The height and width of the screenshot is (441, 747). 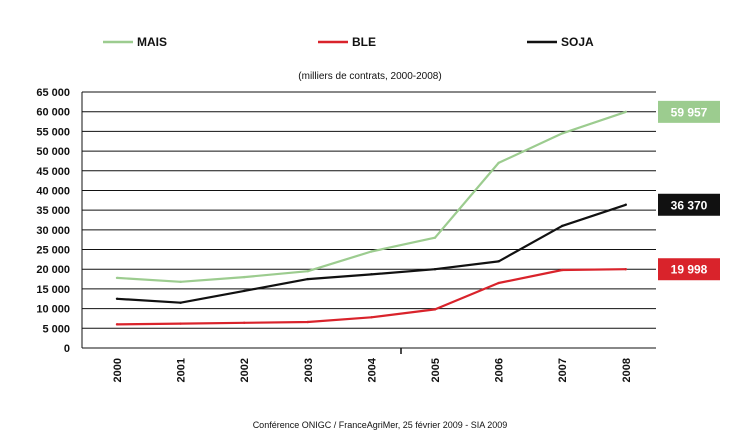 I want to click on y-tick-label: 50 000, so click(x=53, y=152).